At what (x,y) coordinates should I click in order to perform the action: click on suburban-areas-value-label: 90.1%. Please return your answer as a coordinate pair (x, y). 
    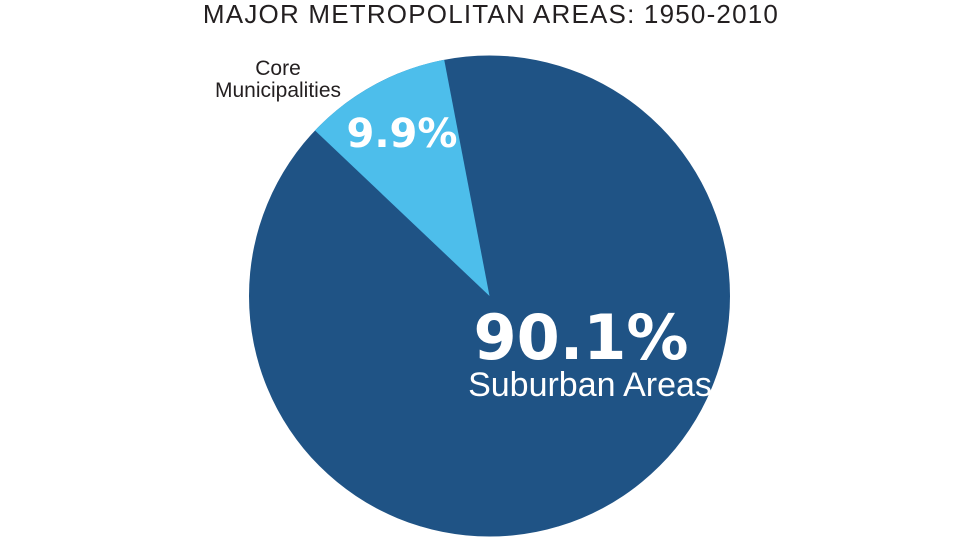
    Looking at the image, I should click on (580, 337).